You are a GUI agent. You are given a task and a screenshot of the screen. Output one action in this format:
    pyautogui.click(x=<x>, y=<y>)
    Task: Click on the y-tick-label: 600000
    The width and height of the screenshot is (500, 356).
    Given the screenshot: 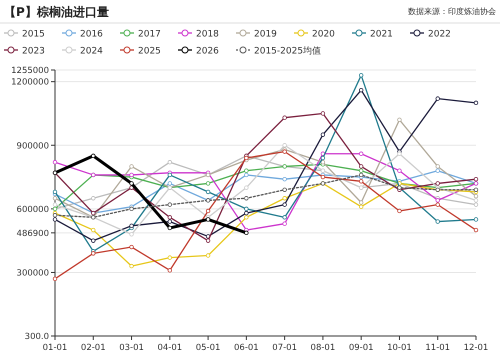 What is the action you would take?
    pyautogui.click(x=32, y=209)
    